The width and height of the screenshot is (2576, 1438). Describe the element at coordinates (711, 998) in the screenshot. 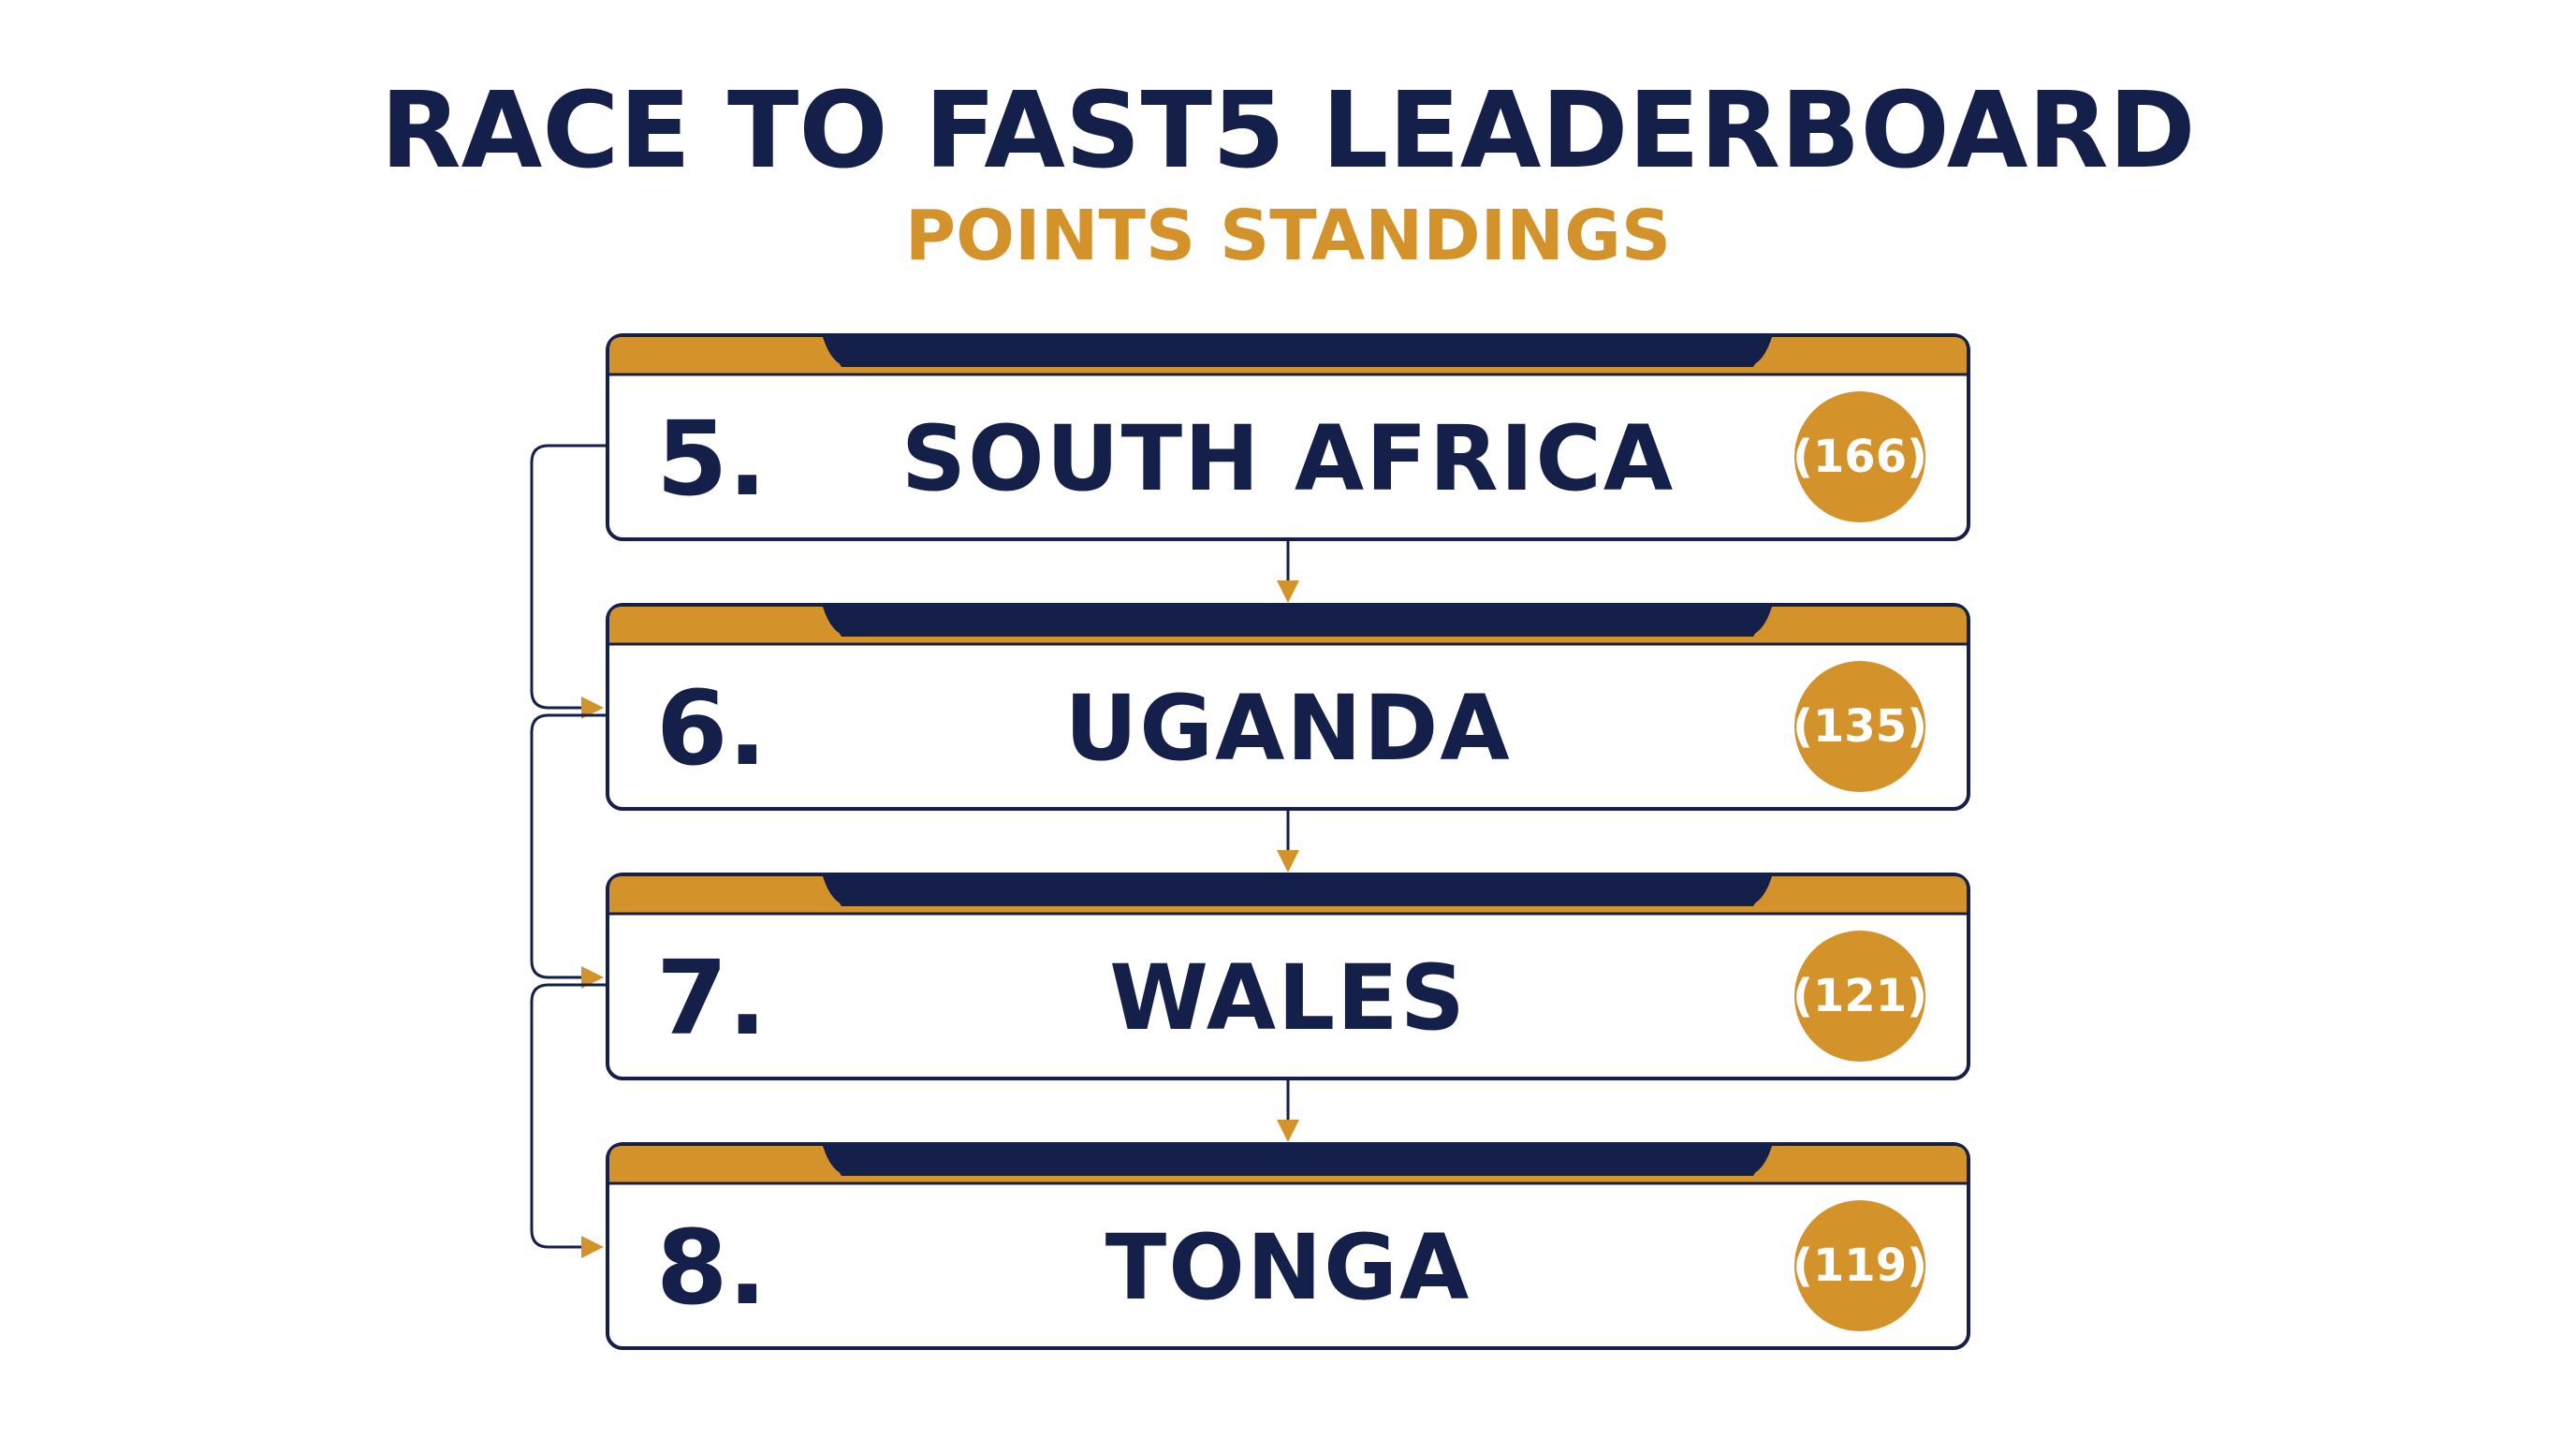

I see `rank: 7.` at that location.